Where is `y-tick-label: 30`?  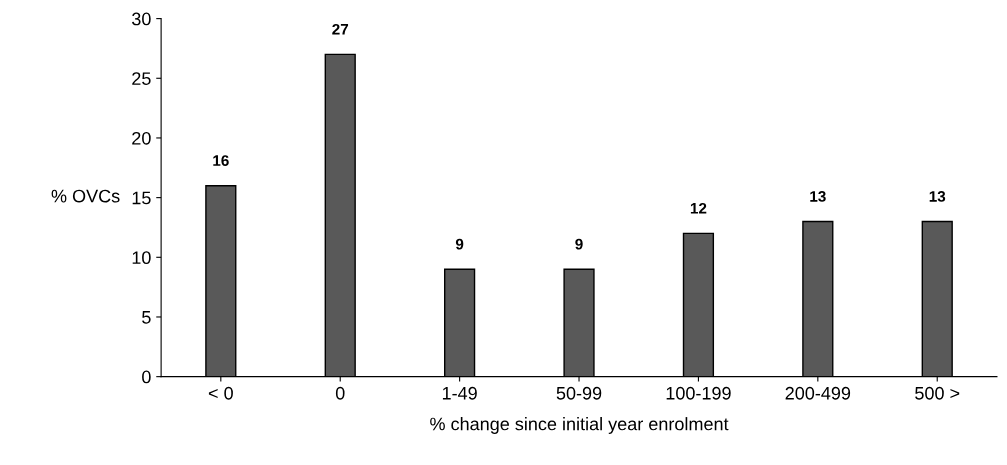 y-tick-label: 30 is located at coordinates (141, 19).